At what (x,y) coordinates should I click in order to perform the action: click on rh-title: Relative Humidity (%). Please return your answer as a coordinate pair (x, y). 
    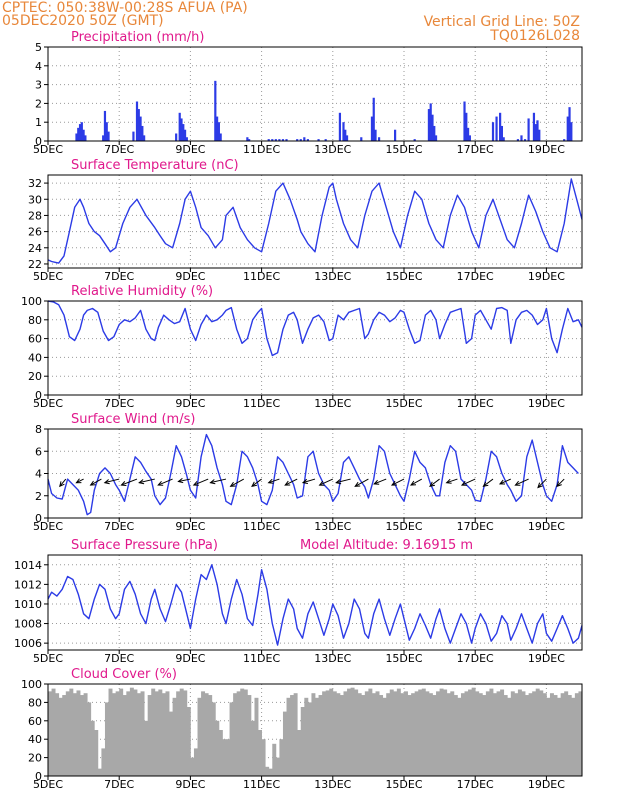
    Looking at the image, I should click on (142, 291).